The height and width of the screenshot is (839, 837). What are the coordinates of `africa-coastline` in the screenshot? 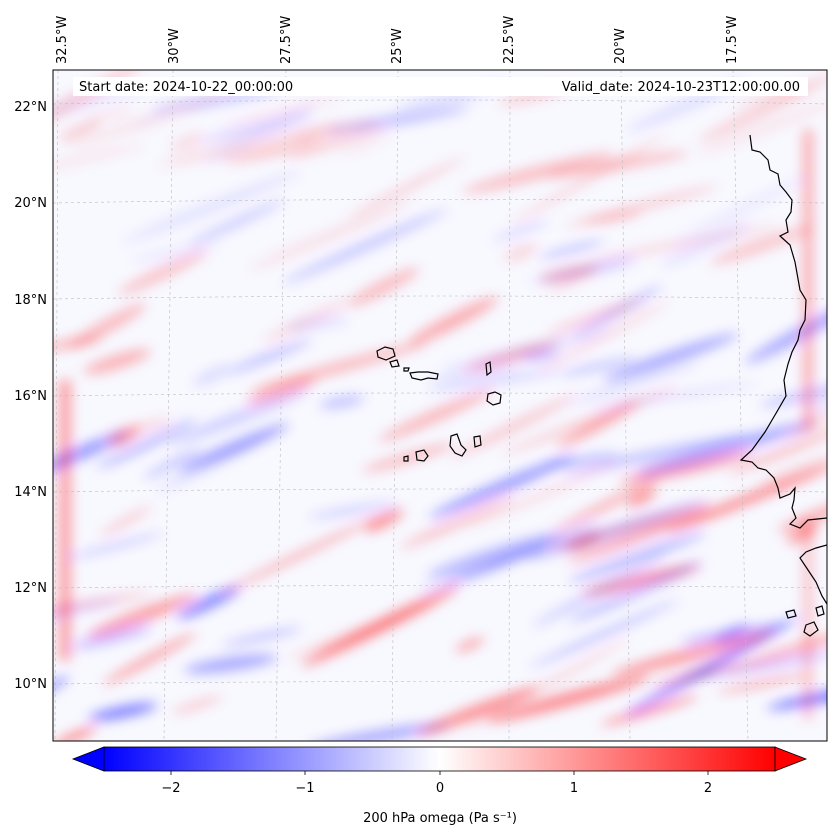 It's located at (783, 331).